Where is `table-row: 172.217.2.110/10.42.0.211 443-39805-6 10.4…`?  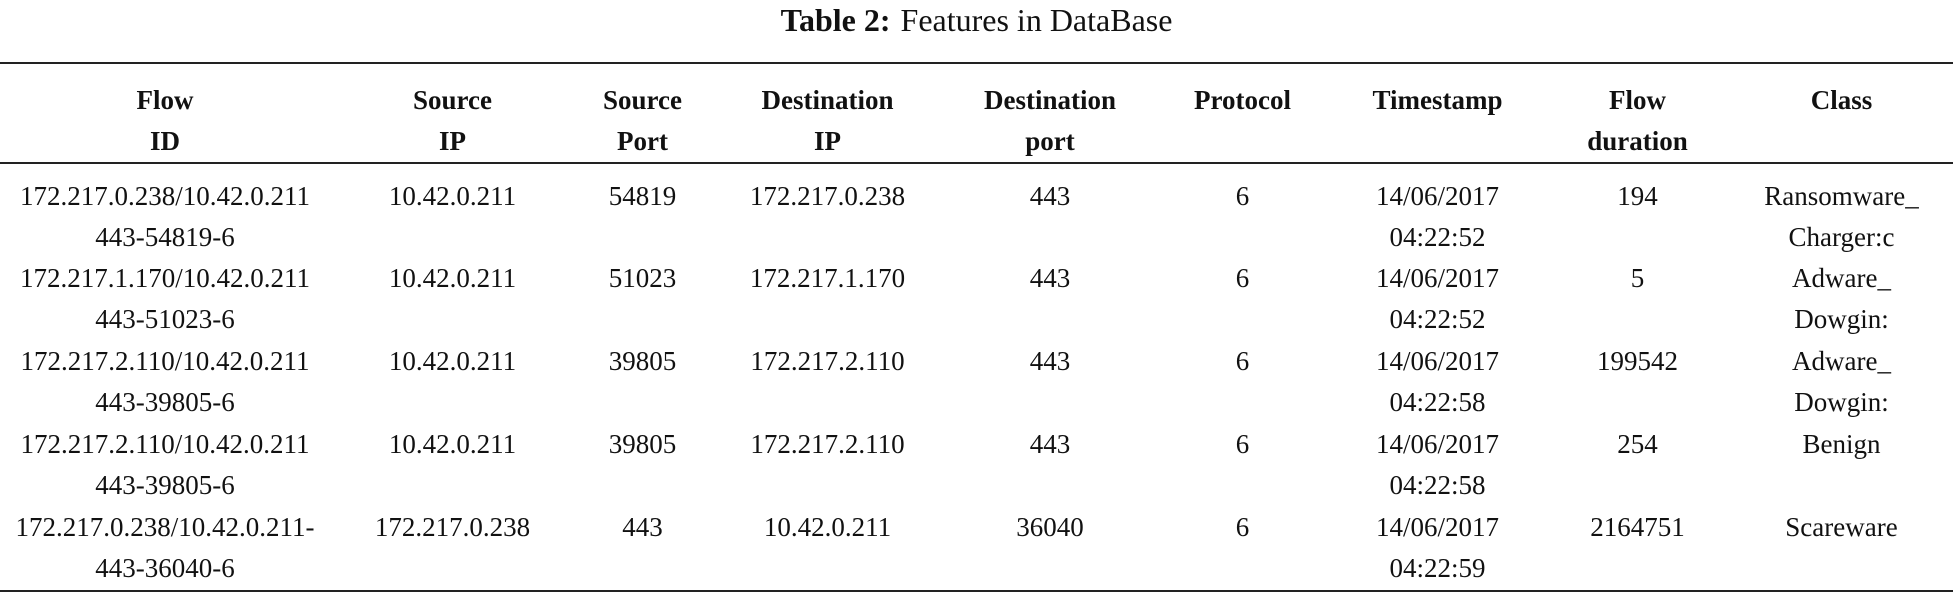
table-row: 172.217.2.110/10.42.0.211 443-39805-6 10.4… is located at coordinates (976, 465).